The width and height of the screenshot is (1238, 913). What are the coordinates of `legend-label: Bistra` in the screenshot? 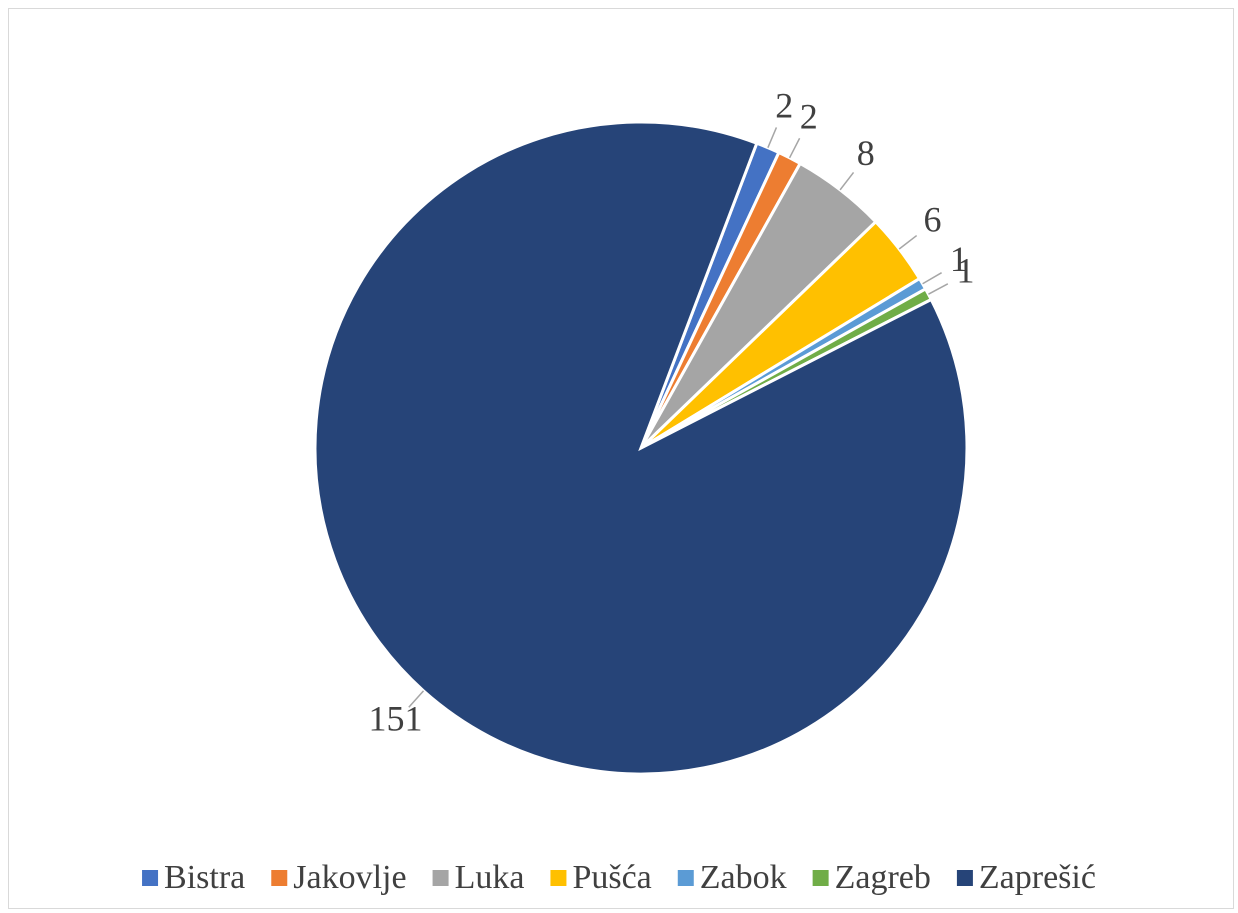 It's located at (204, 877).